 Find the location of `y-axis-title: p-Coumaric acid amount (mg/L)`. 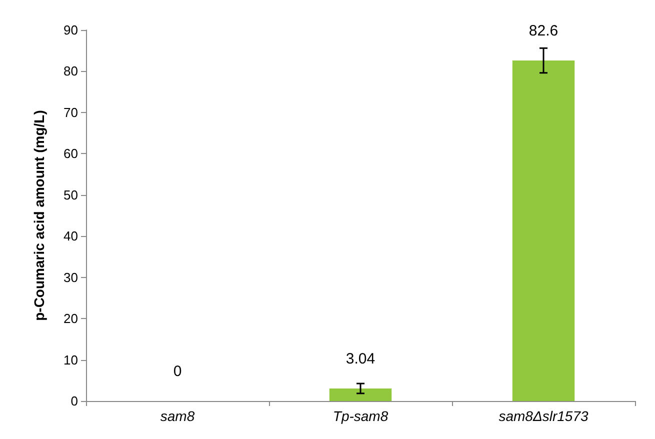

y-axis-title: p-Coumaric acid amount (mg/L) is located at coordinates (39, 215).